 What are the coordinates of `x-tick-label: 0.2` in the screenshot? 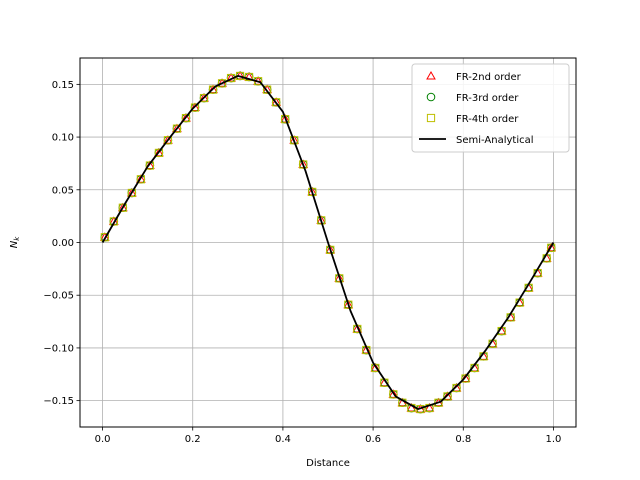 It's located at (193, 439).